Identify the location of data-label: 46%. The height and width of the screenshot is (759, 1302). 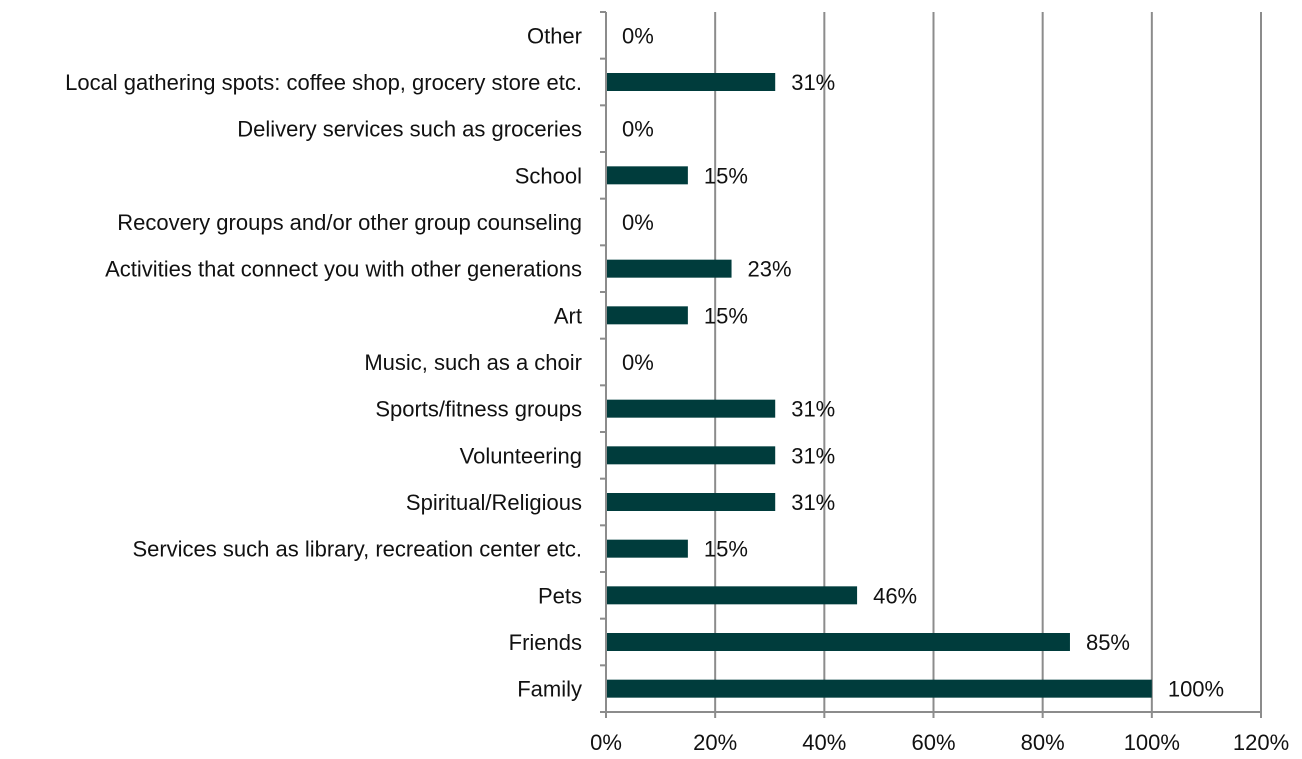
(895, 595).